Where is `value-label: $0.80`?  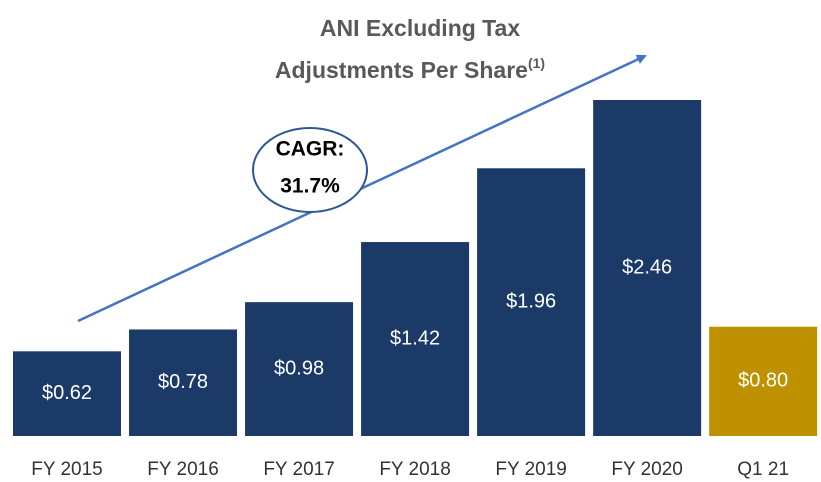
value-label: $0.80 is located at coordinates (763, 381).